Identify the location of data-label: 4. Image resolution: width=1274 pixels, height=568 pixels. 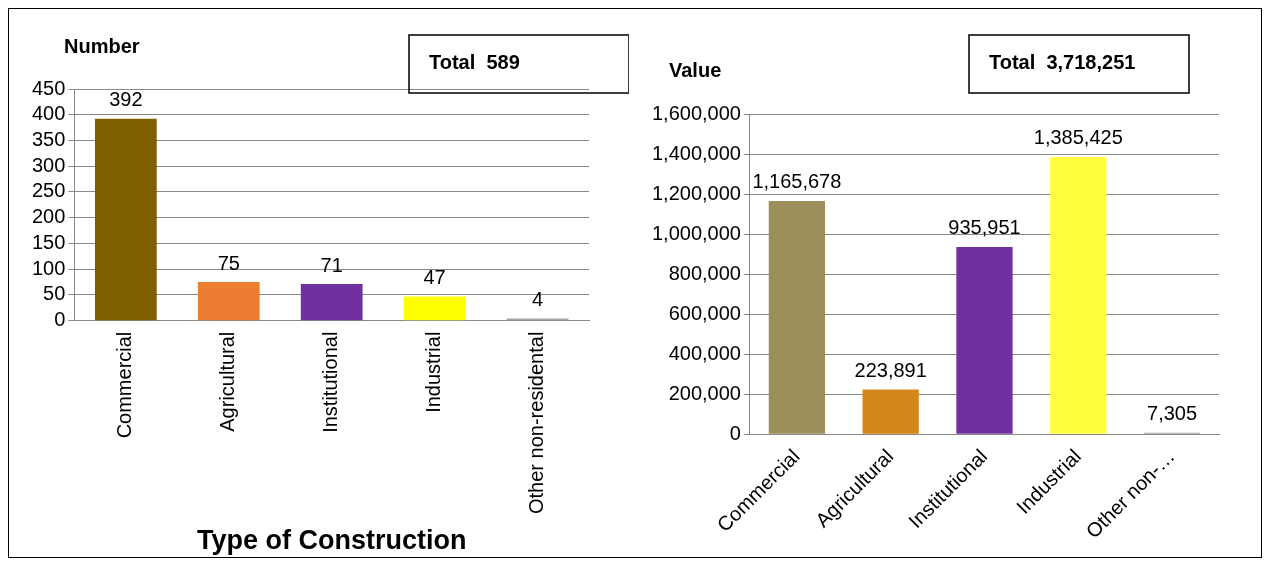
(537, 299).